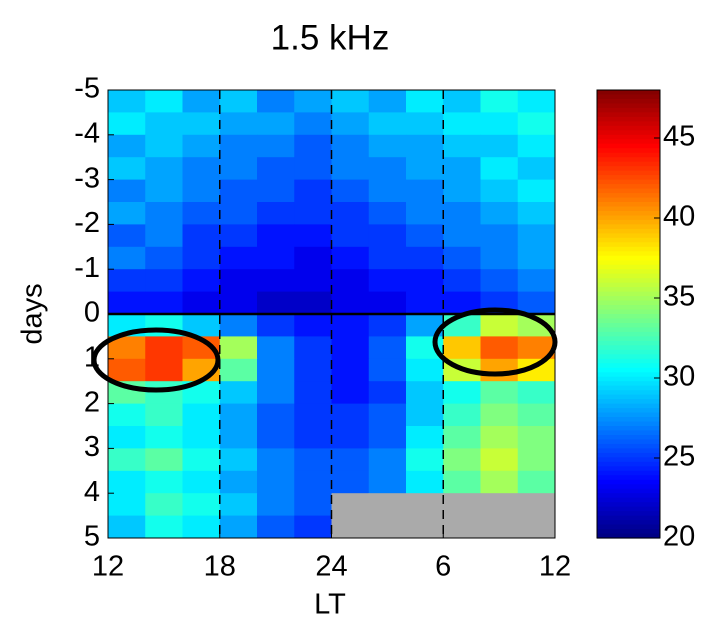 This screenshot has height=626, width=713. Describe the element at coordinates (679, 537) in the screenshot. I see `colorbar-tick-label: 20` at that location.